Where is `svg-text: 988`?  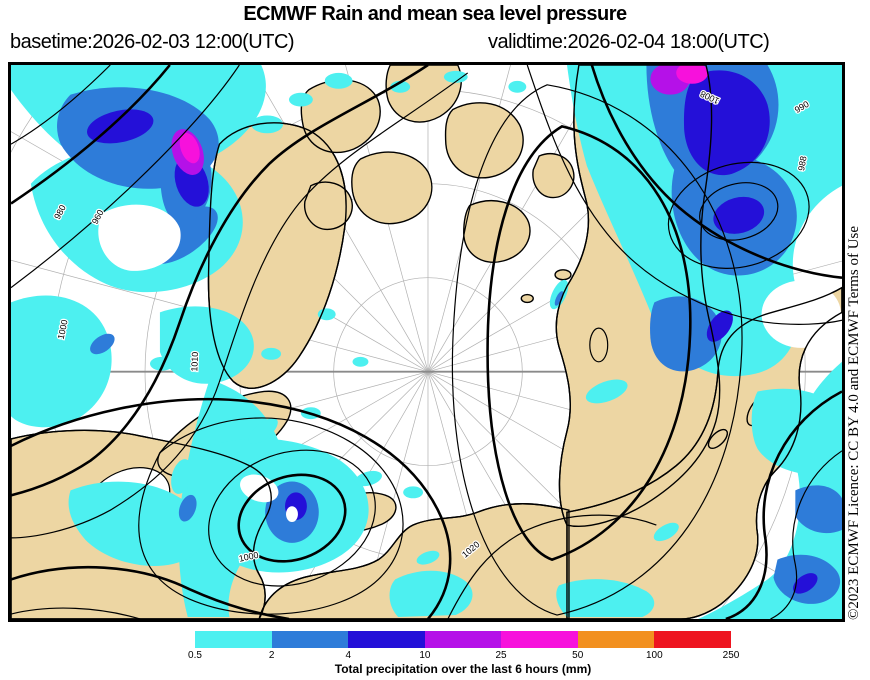
svg-text: 988 is located at coordinates (802, 163).